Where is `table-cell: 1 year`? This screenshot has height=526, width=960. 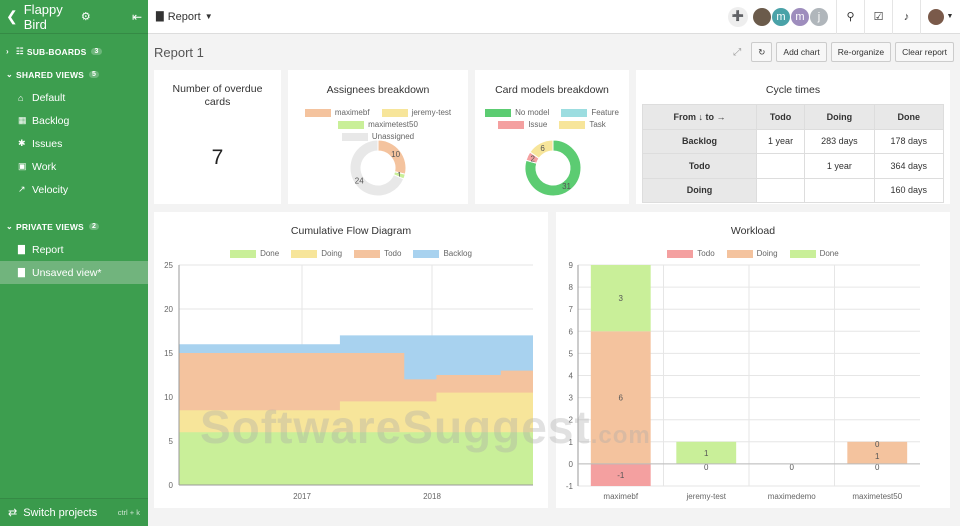 table-cell: 1 year is located at coordinates (839, 166).